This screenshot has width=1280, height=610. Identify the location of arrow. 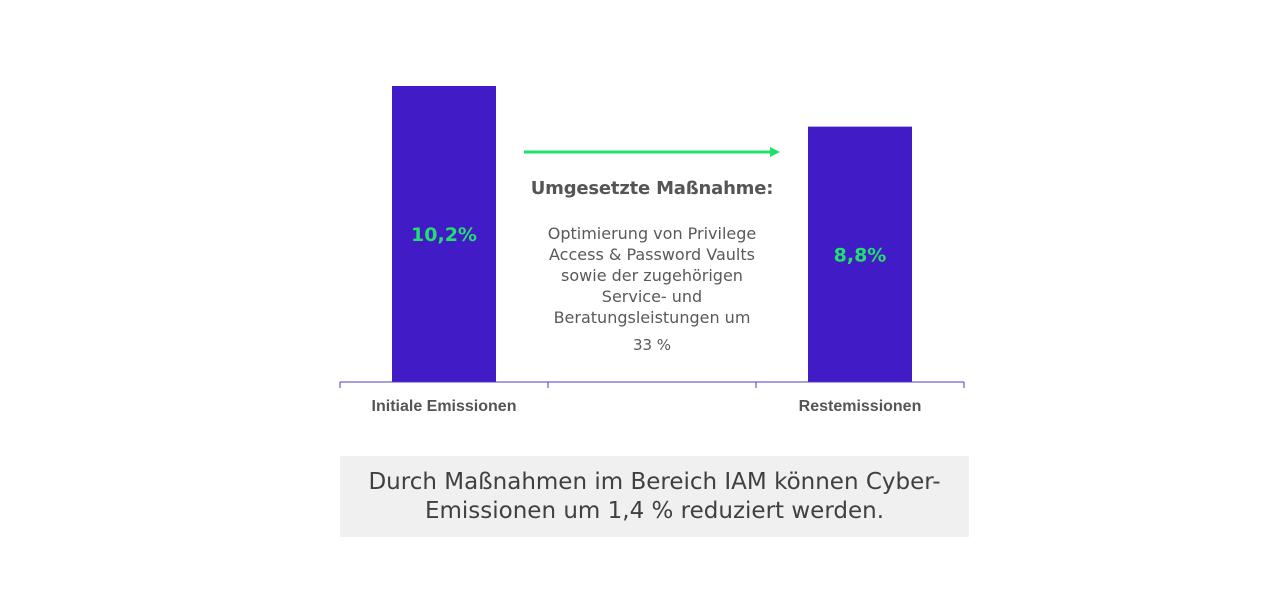
(652, 152).